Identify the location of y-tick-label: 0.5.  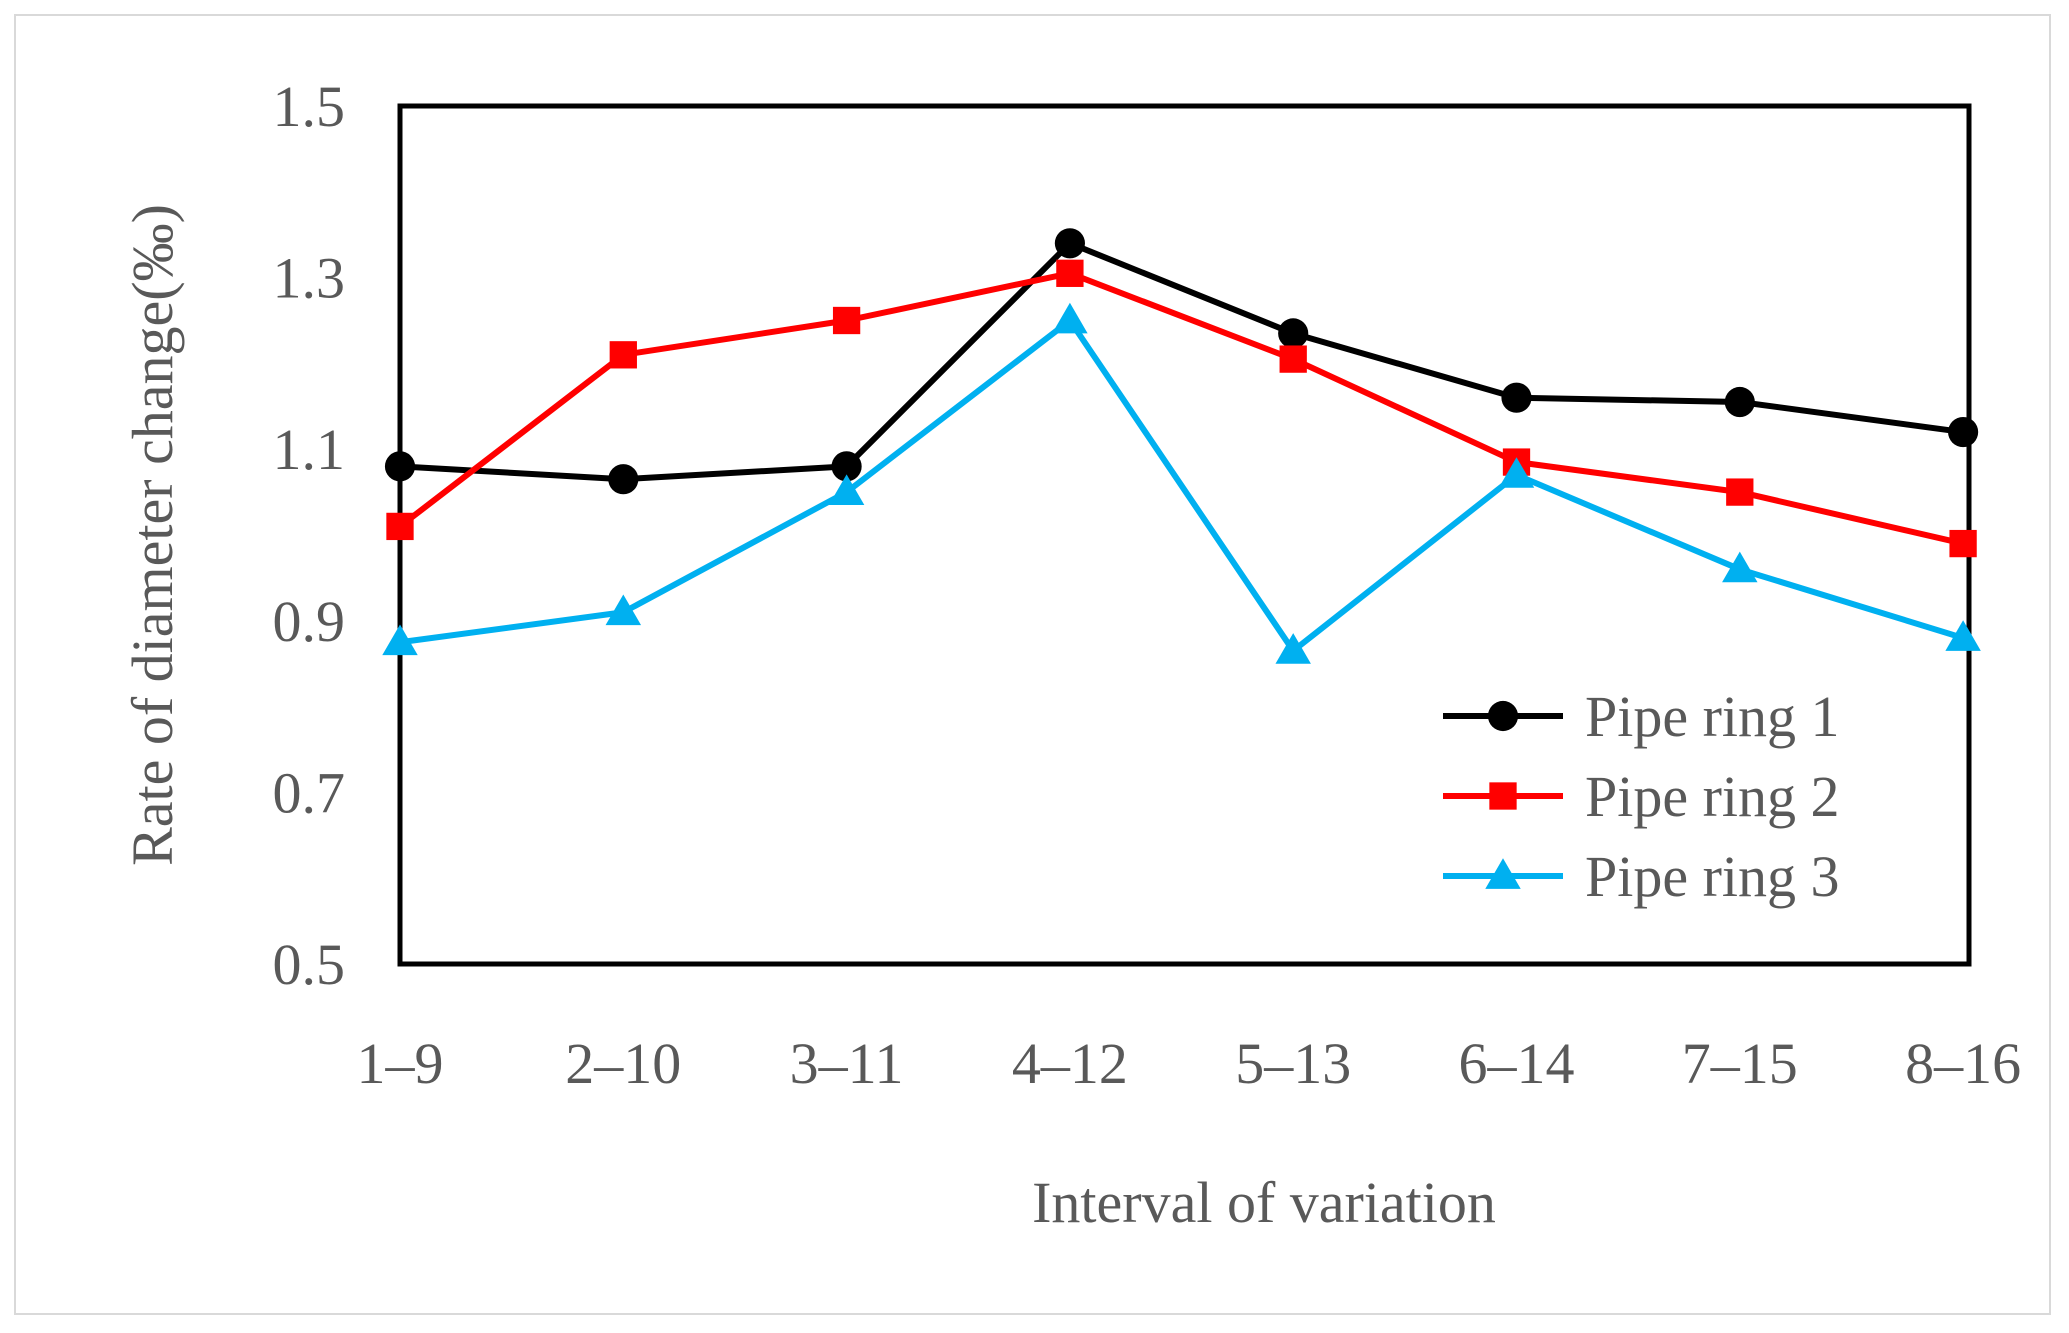
(309, 964).